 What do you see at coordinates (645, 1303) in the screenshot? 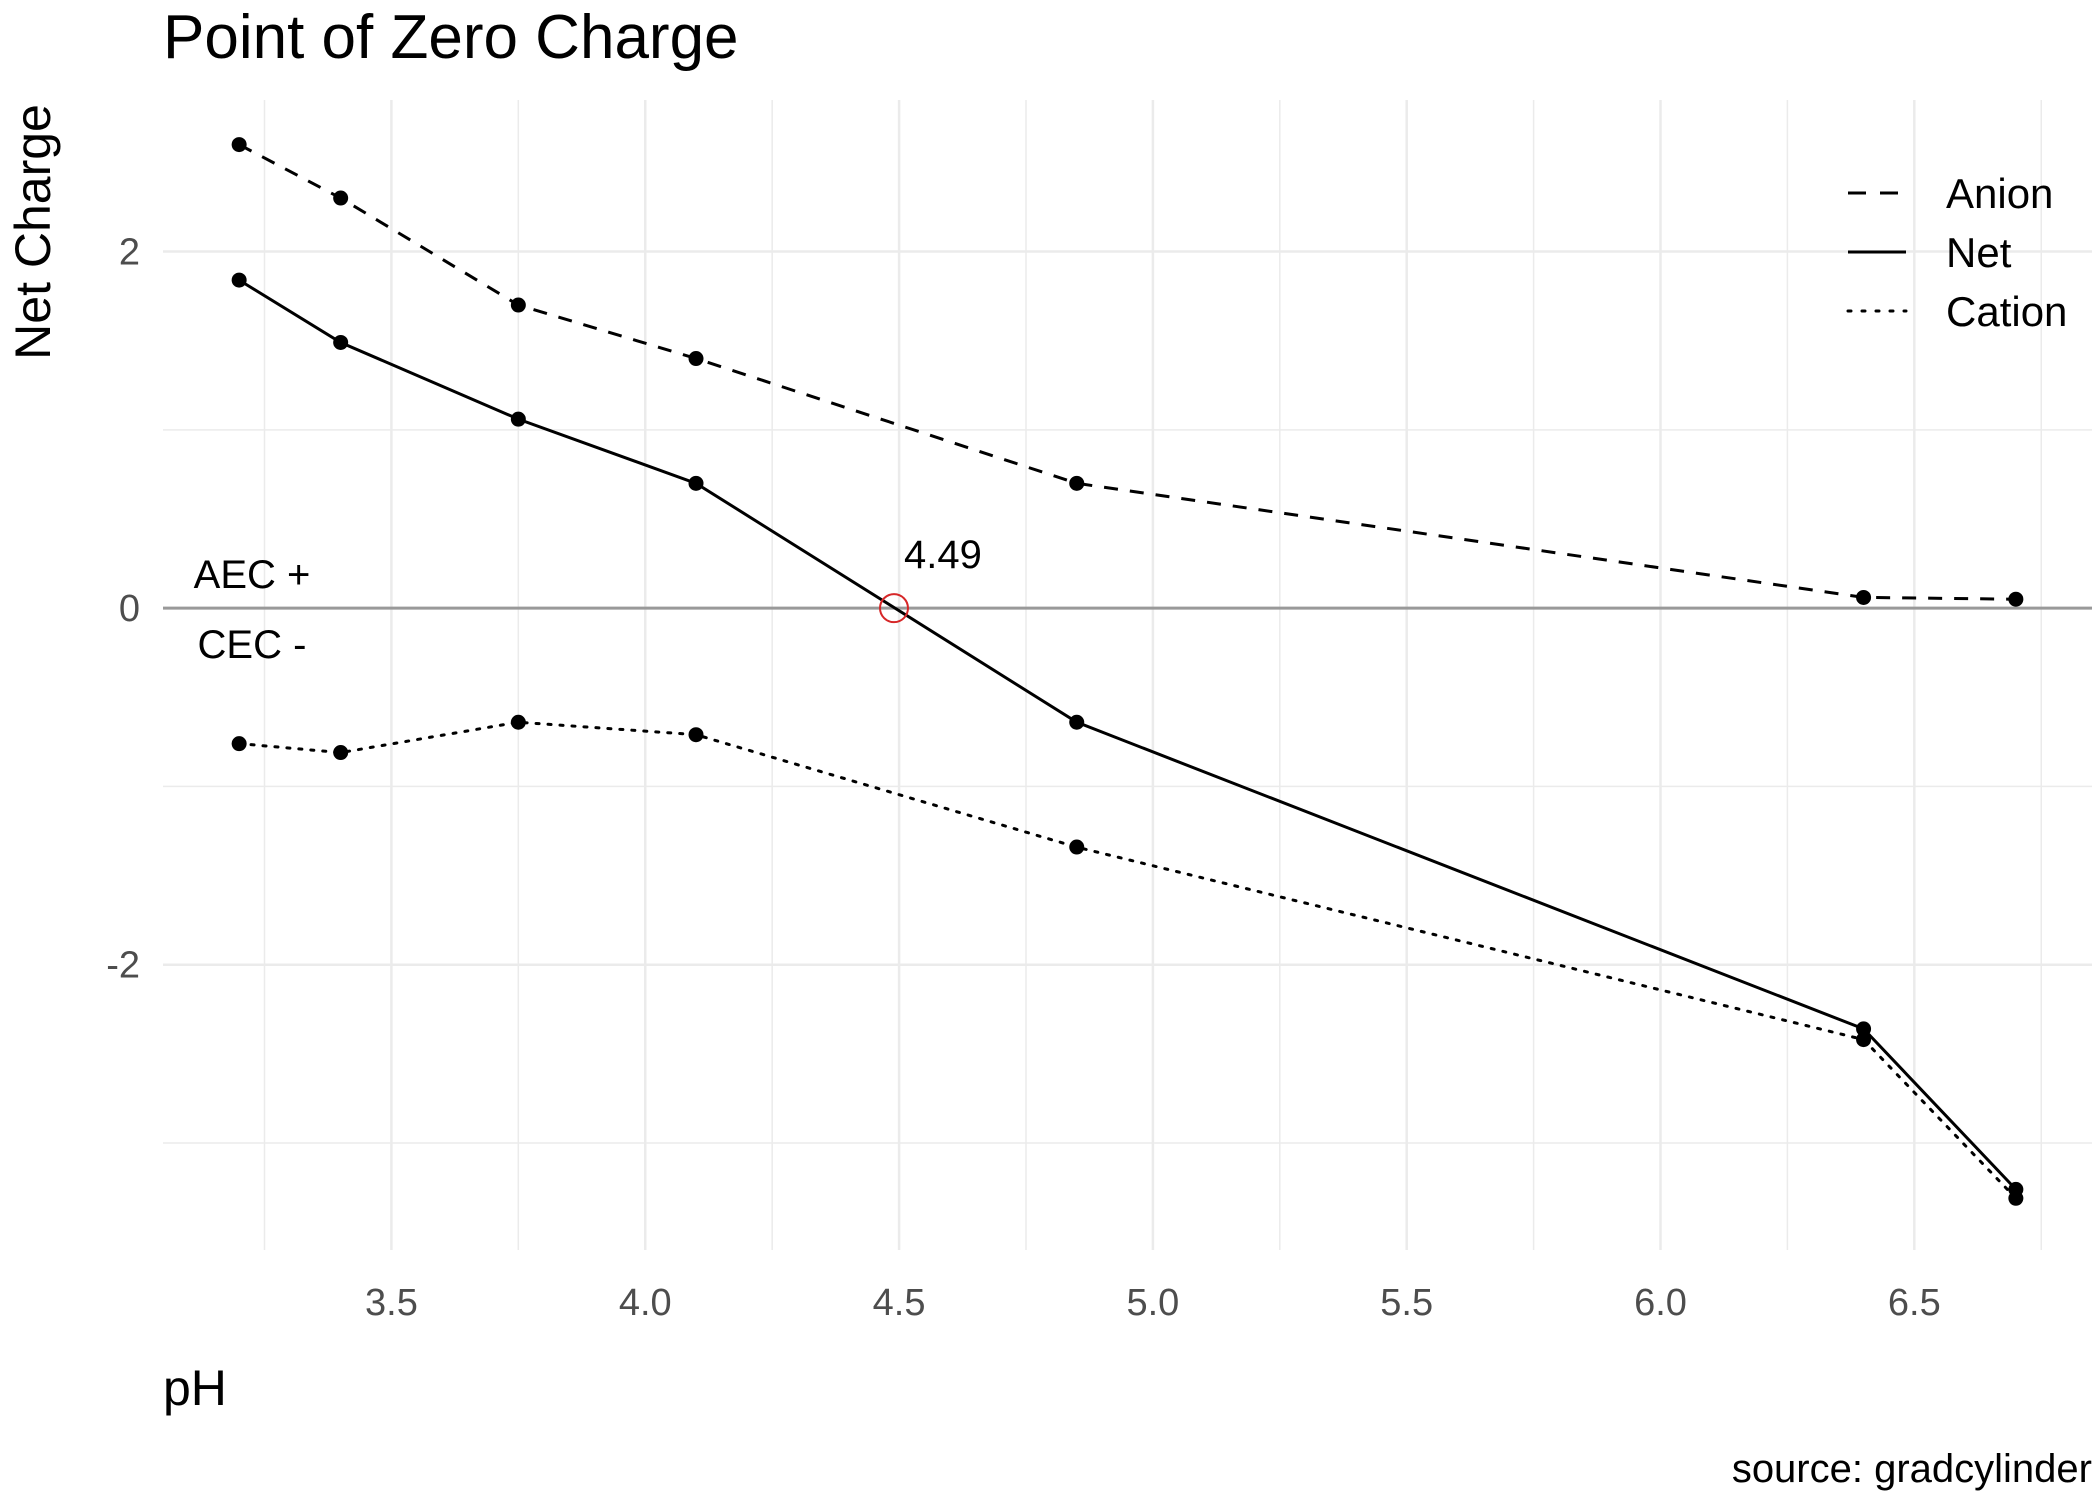
I see `x-tick-label: 4.0` at bounding box center [645, 1303].